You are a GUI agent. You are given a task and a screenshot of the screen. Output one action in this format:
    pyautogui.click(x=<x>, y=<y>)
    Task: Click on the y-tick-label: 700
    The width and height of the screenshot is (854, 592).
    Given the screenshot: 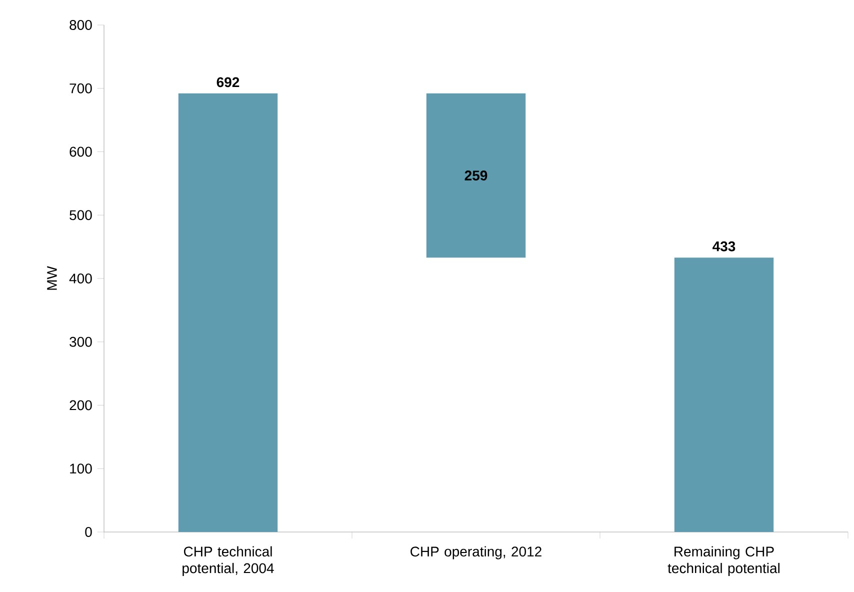 What is the action you would take?
    pyautogui.click(x=81, y=88)
    